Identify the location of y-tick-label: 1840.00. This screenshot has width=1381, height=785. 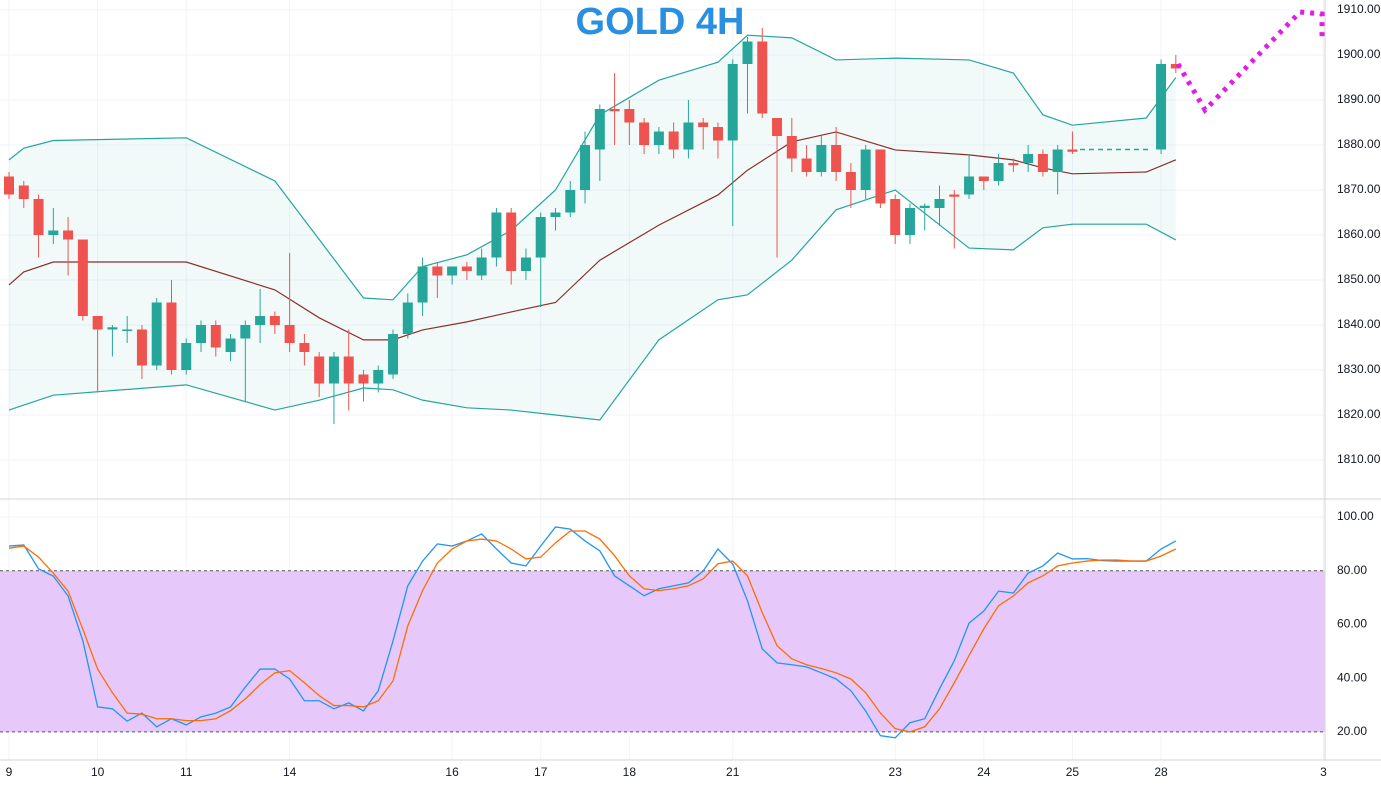
(1359, 324).